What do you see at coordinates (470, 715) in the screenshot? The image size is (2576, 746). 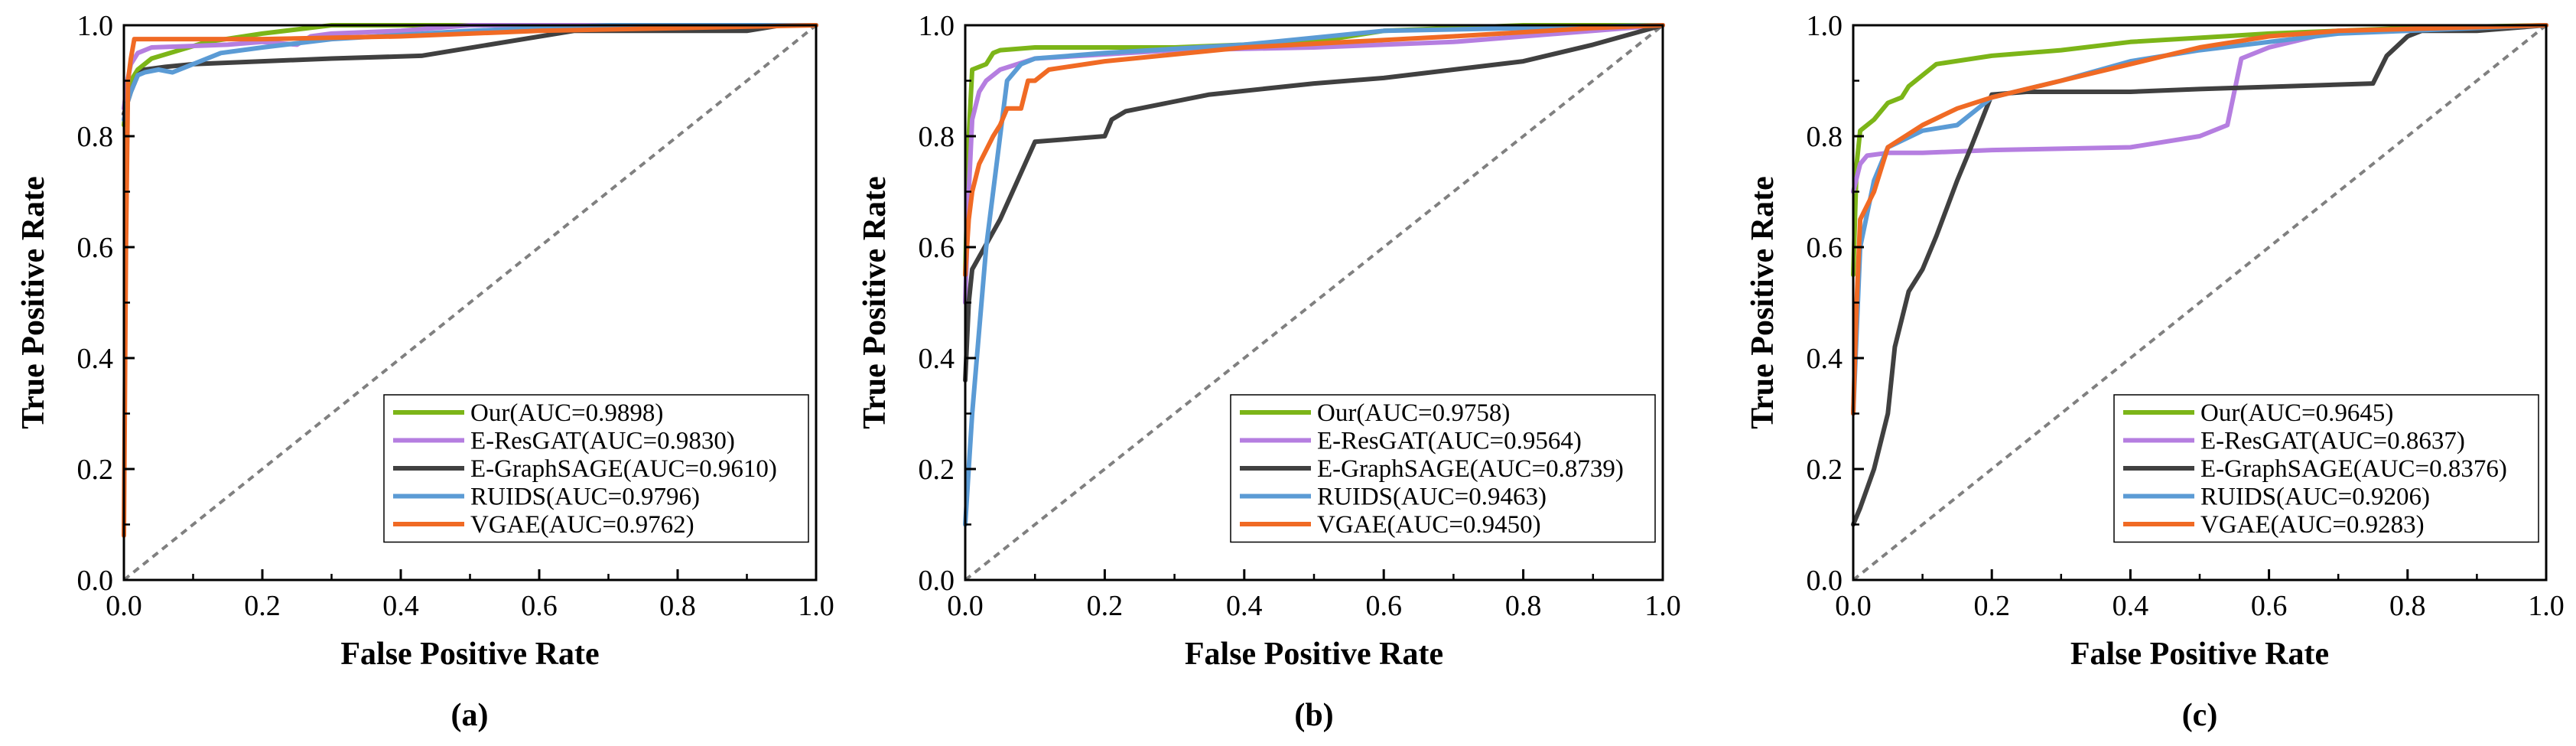 I see `subfigure-caption: (a)` at bounding box center [470, 715].